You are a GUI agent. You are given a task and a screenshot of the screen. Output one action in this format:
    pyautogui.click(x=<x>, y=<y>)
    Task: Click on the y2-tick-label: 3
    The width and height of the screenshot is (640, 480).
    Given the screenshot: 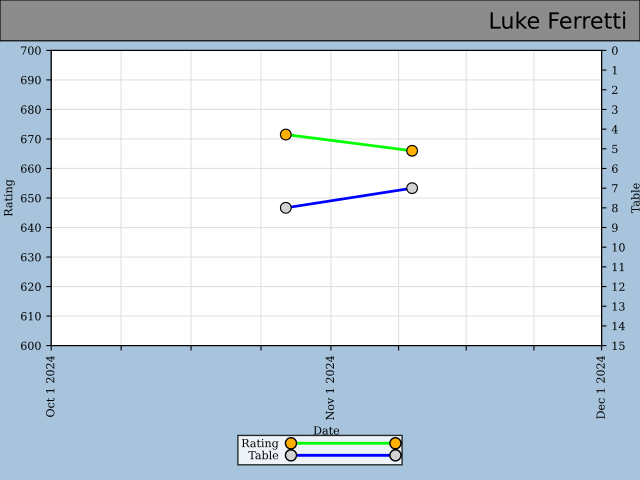 What is the action you would take?
    pyautogui.click(x=615, y=109)
    